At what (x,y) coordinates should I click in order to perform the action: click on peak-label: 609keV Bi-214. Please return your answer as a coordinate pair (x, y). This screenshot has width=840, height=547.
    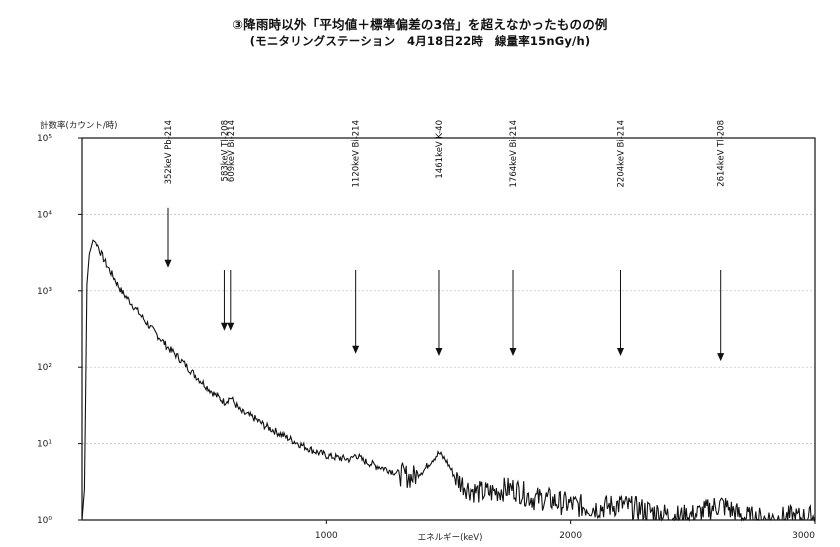
    Looking at the image, I should click on (232, 151).